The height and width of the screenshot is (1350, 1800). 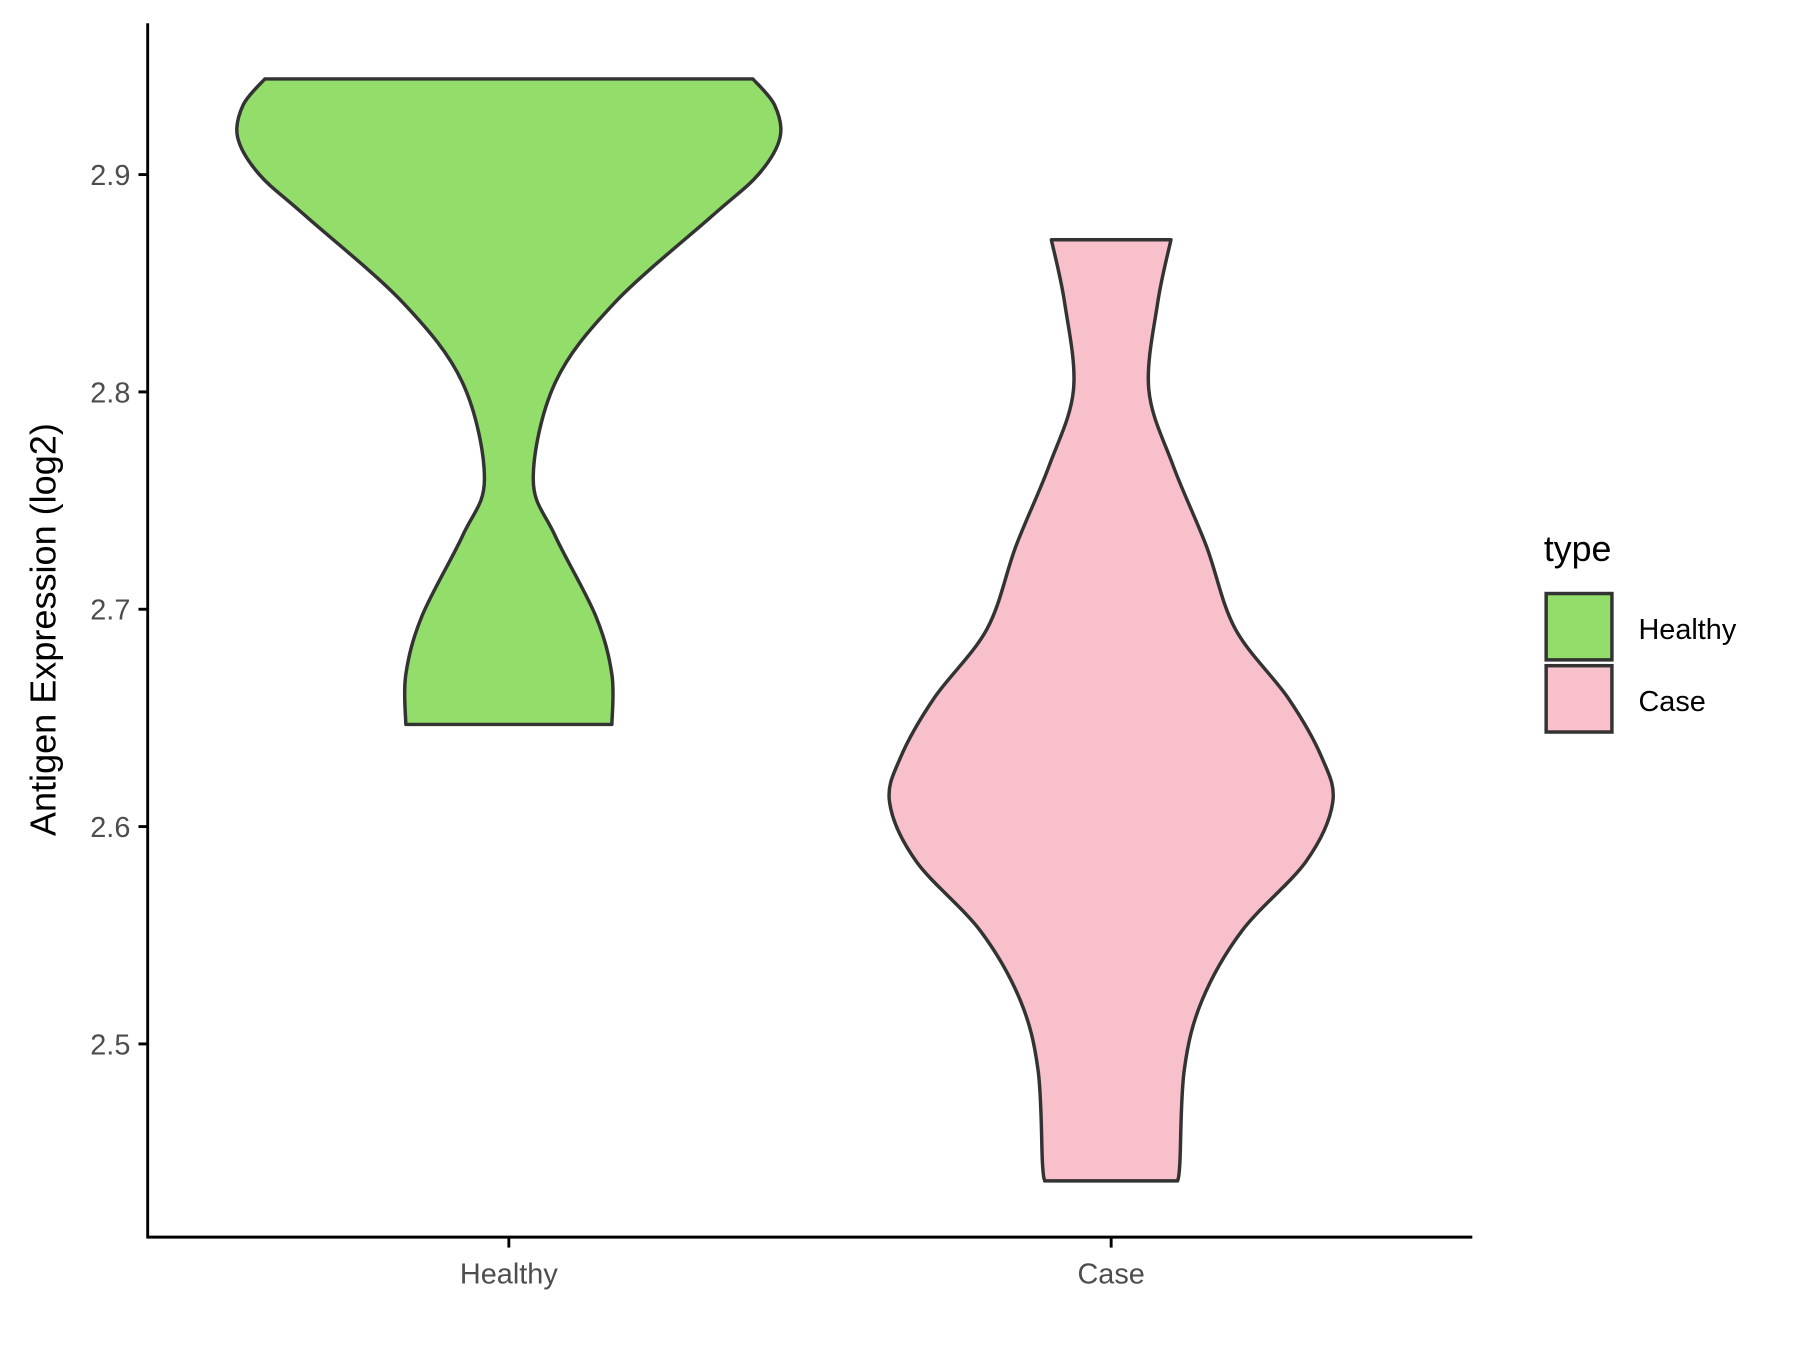 I want to click on legend-key-healthy, so click(x=1579, y=626).